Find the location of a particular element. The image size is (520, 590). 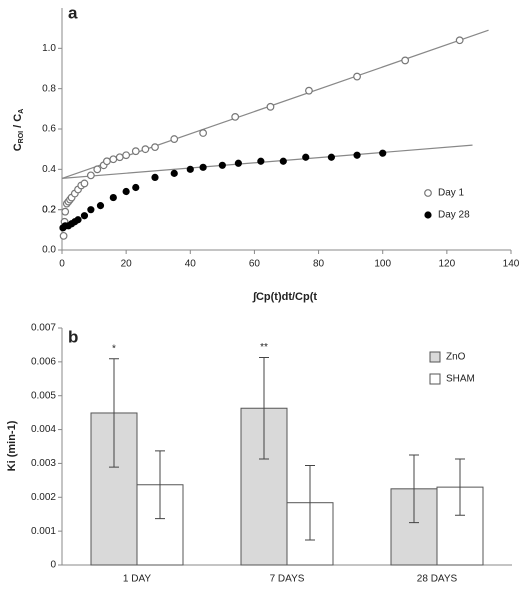

y-tick-label: 0.8 is located at coordinates (49, 88).